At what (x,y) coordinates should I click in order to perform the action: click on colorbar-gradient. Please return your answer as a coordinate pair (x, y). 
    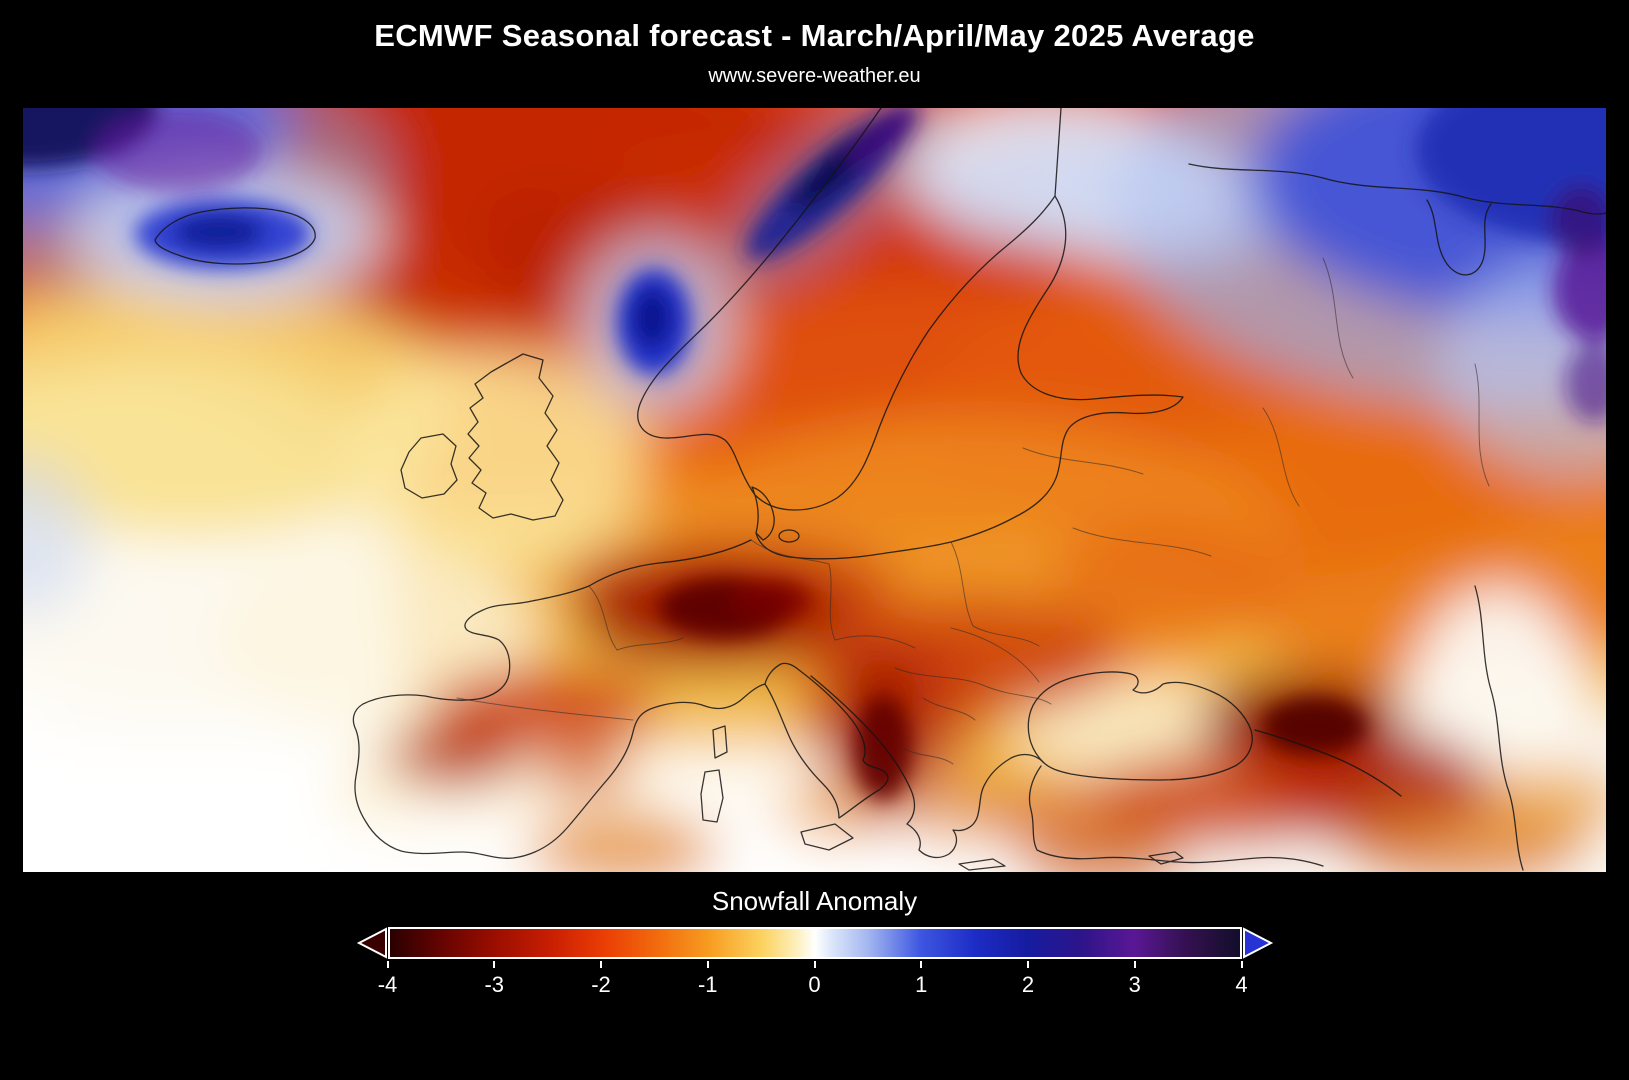
    Looking at the image, I should click on (814, 943).